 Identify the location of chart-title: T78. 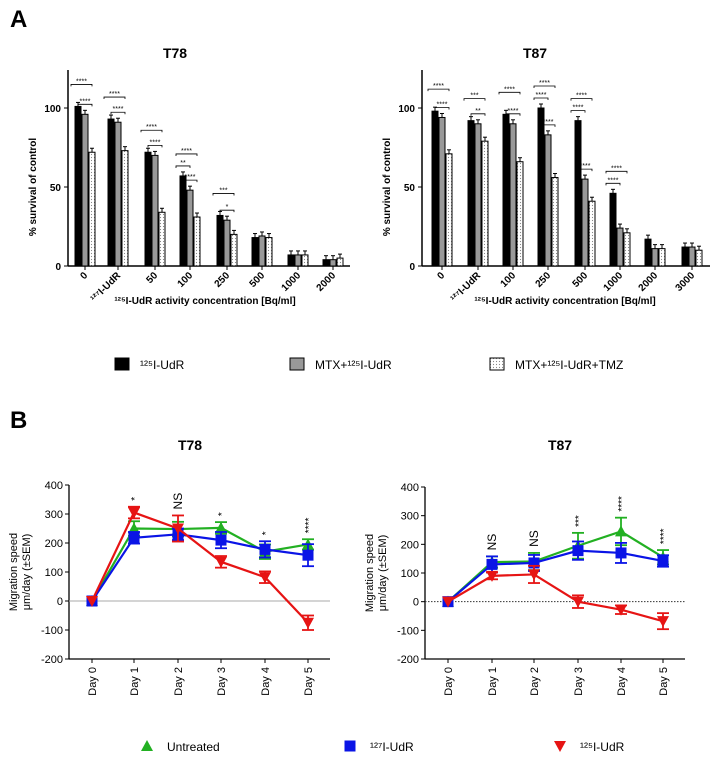
(175, 53).